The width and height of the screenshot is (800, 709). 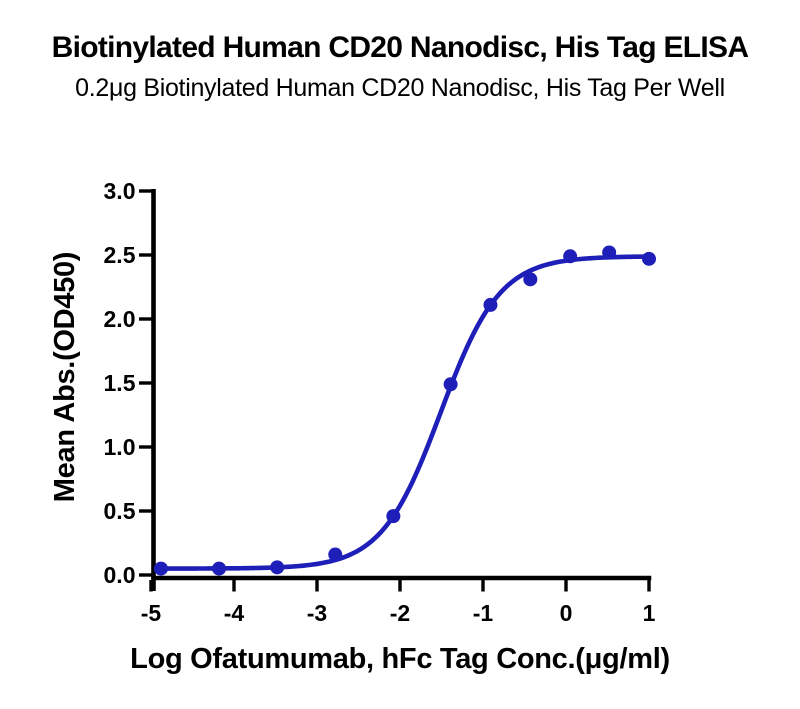 I want to click on x-tick-label: -5, so click(x=151, y=613).